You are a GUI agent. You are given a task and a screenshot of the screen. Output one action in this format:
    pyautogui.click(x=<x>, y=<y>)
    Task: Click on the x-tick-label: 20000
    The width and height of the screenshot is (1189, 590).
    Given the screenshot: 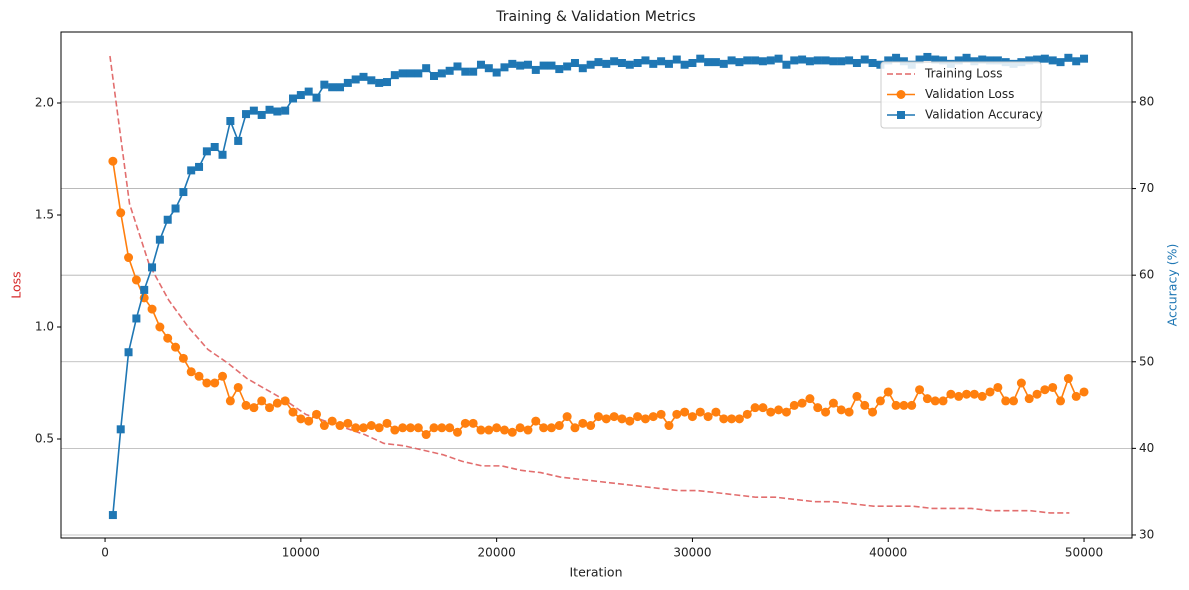 What is the action you would take?
    pyautogui.click(x=497, y=553)
    